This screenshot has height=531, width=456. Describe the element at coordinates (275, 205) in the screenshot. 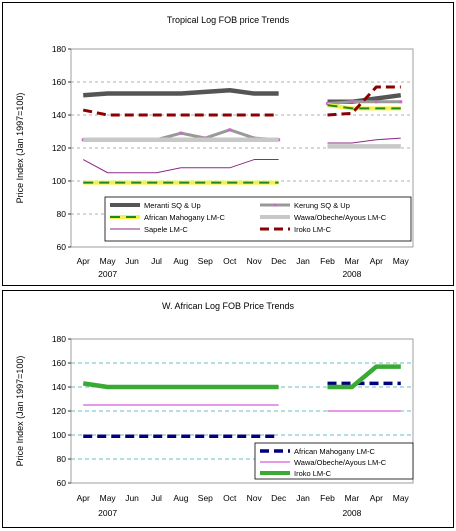

I see `legend-marker-kerung-sq-up` at that location.